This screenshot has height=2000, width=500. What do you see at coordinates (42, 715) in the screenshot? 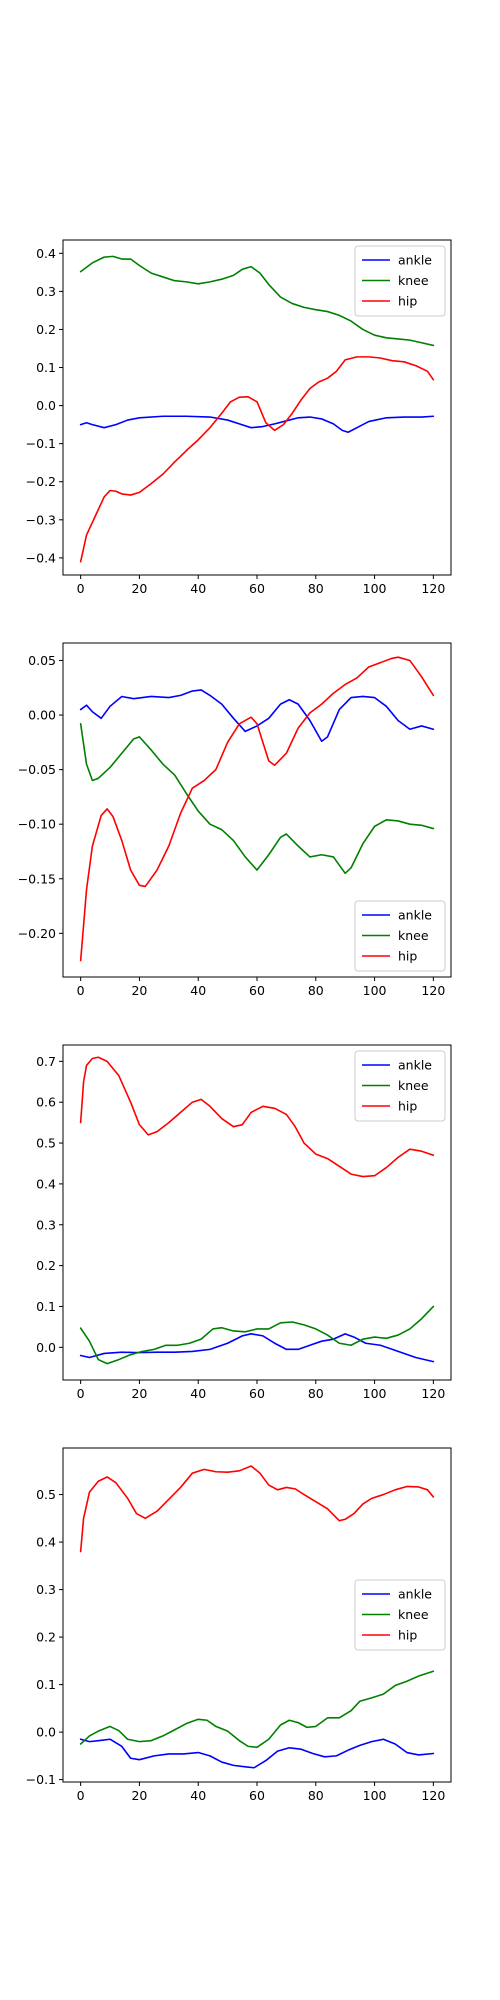
I see `y-tick-label: 0.00` at bounding box center [42, 715].